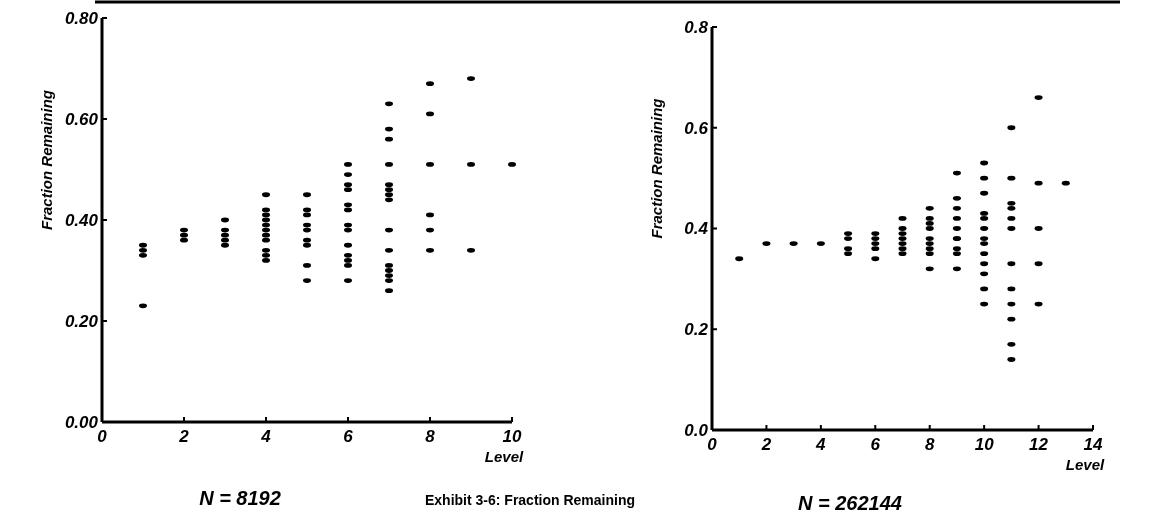 This screenshot has width=1167, height=518. Describe the element at coordinates (81, 422) in the screenshot. I see `y-tick-label: 0.00` at that location.